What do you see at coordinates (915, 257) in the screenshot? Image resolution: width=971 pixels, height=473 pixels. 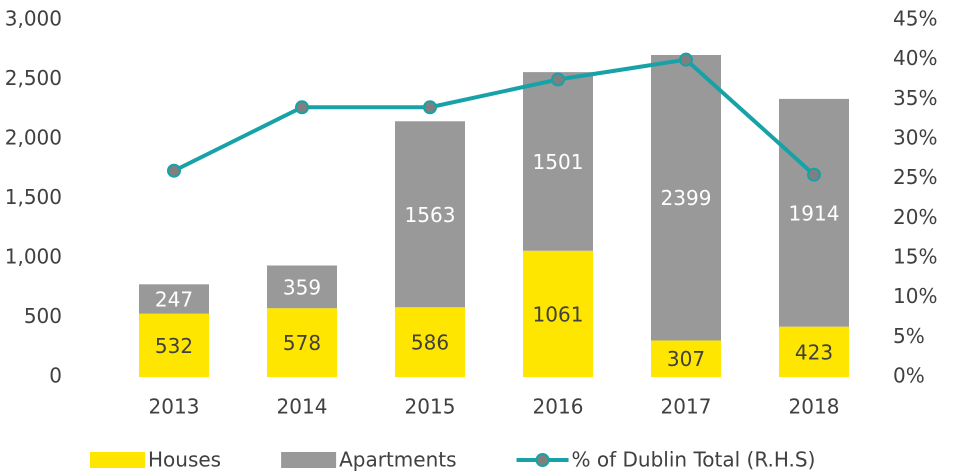 I see `y2-tick-label: 15%` at bounding box center [915, 257].